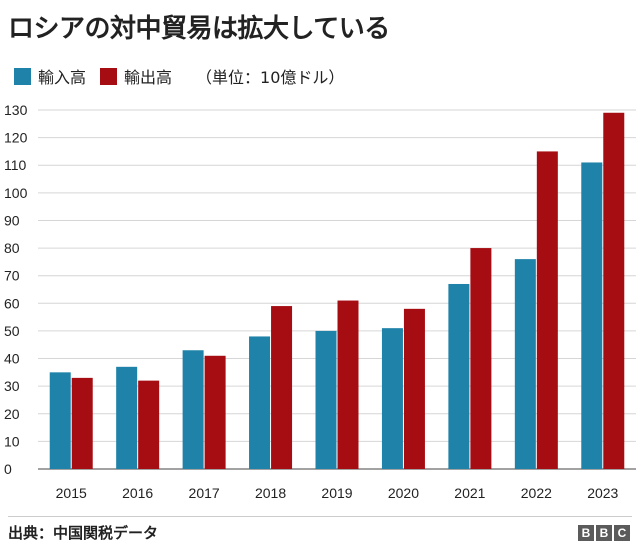 The width and height of the screenshot is (640, 550). What do you see at coordinates (270, 493) in the screenshot?
I see `x-tick-label: 2018` at bounding box center [270, 493].